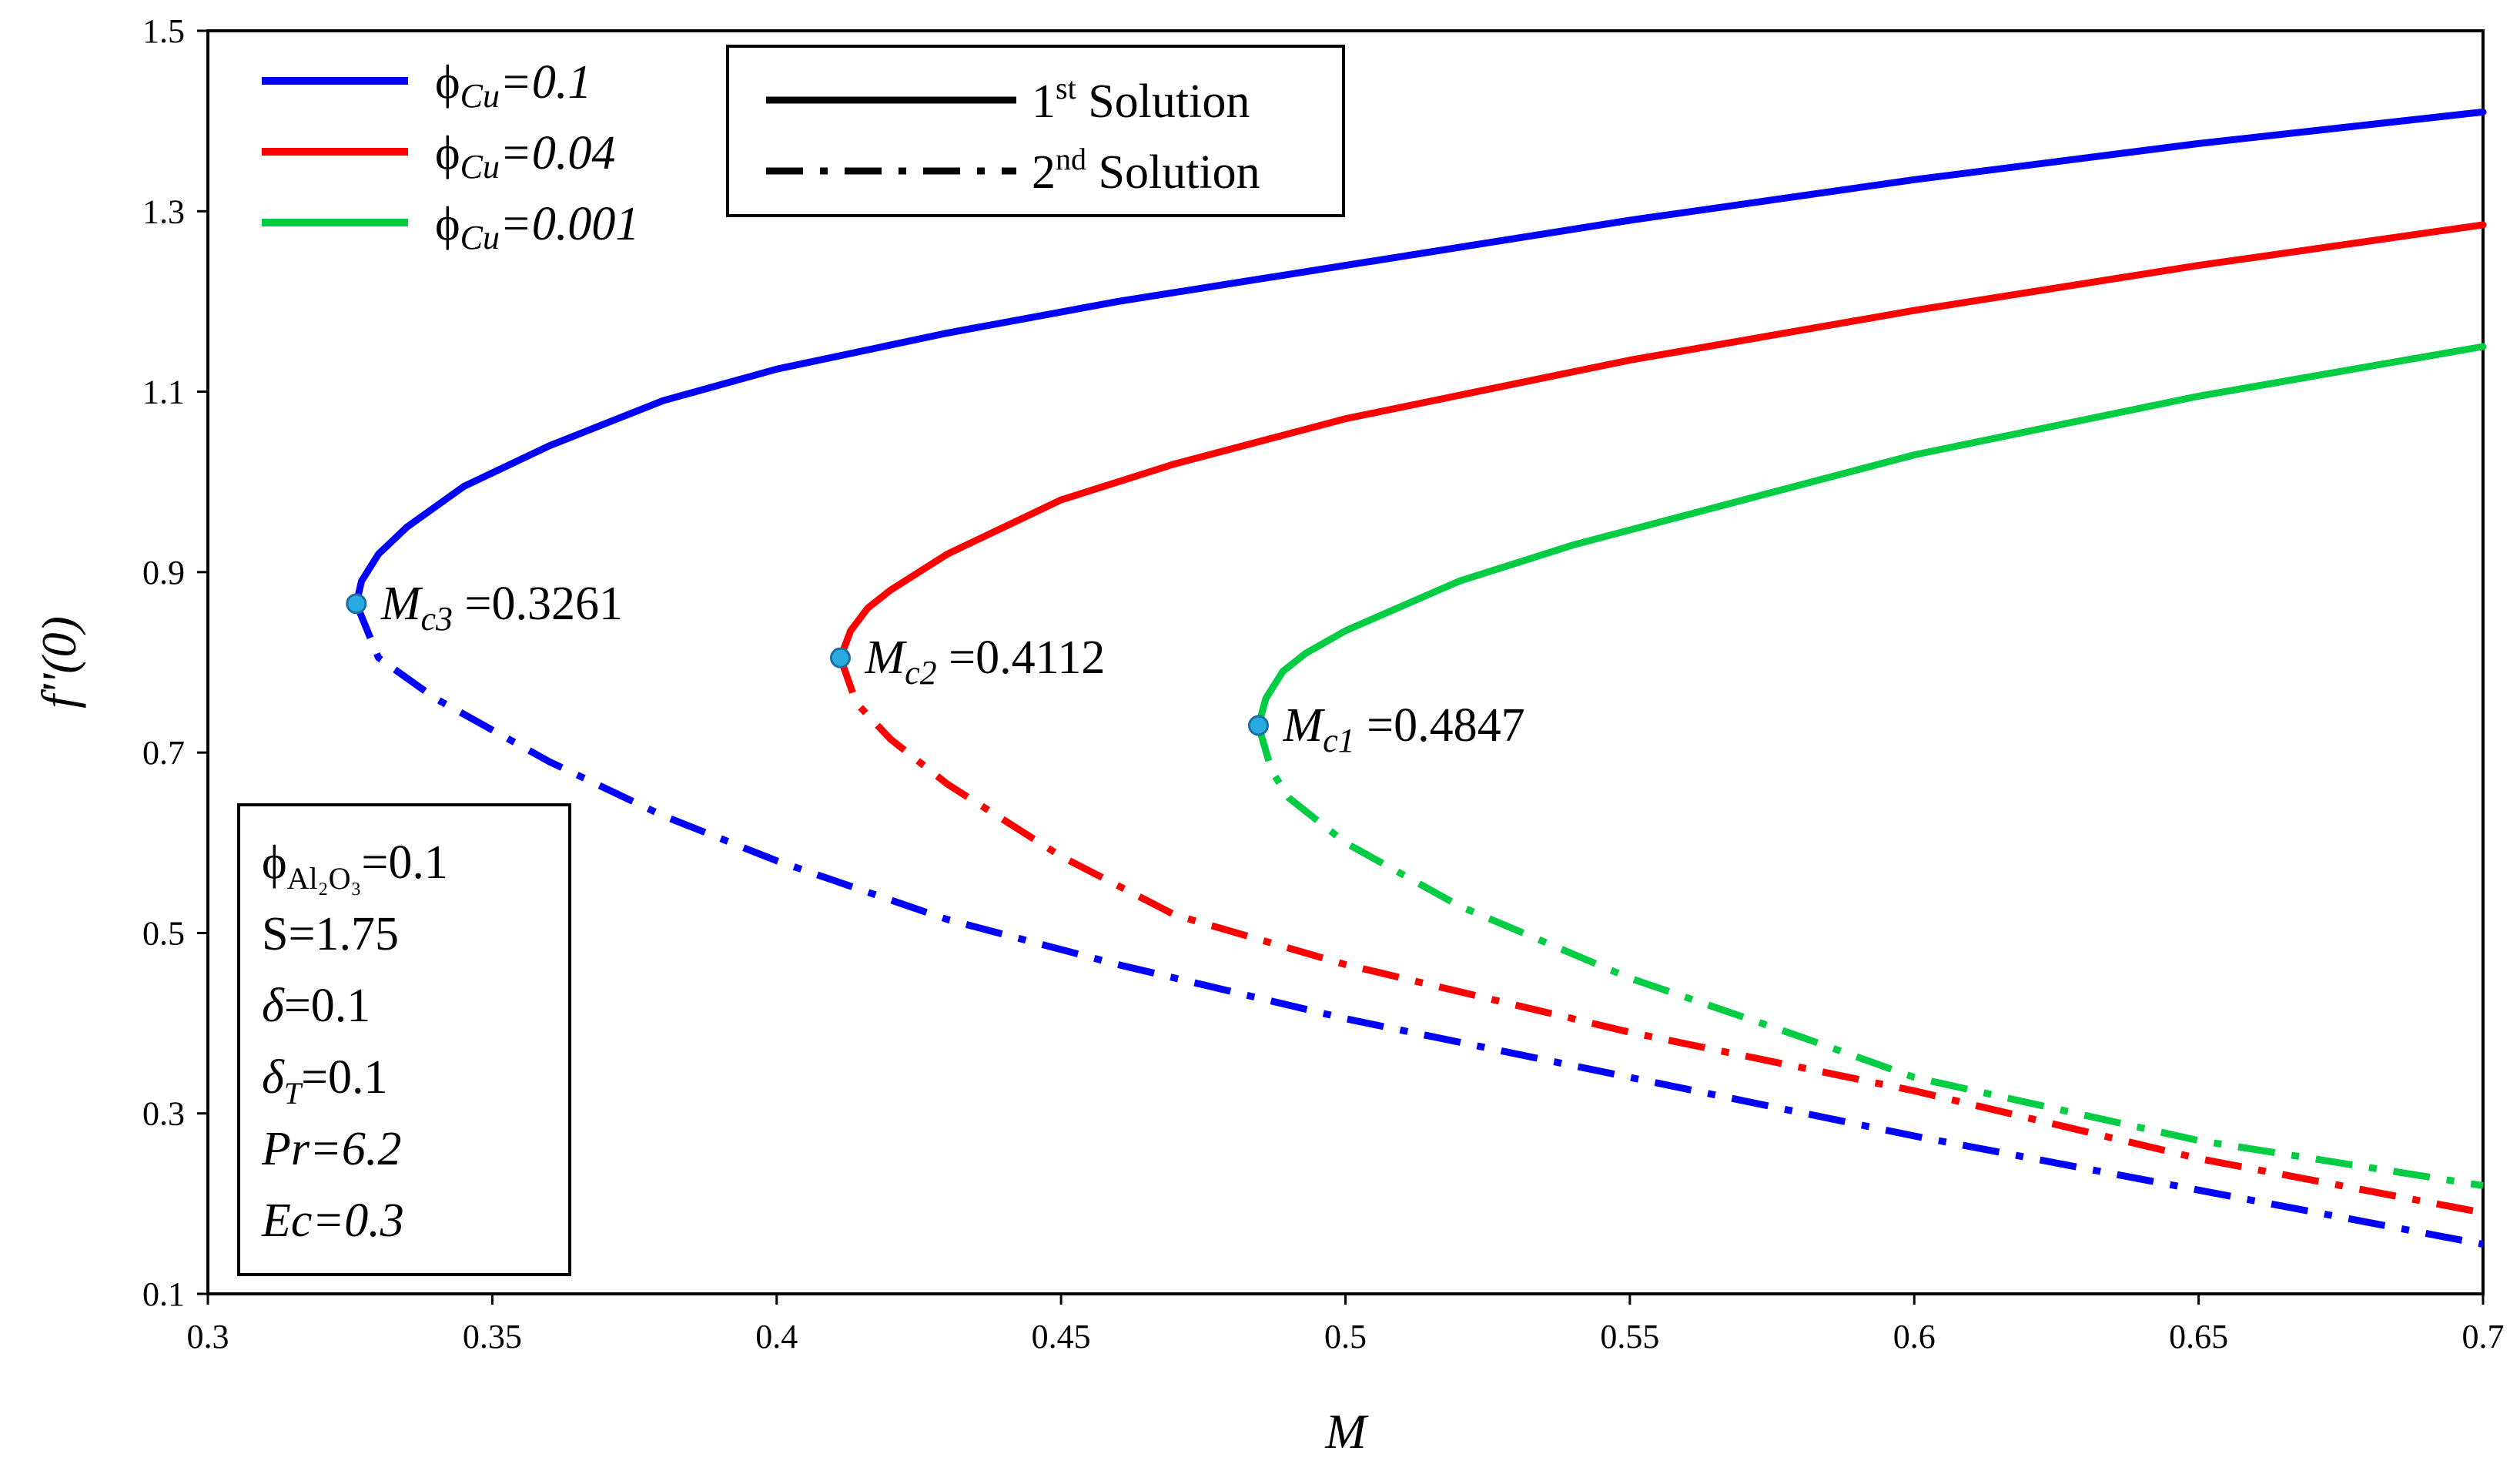  What do you see at coordinates (776, 1336) in the screenshot?
I see `x-tick-label: 0.4` at bounding box center [776, 1336].